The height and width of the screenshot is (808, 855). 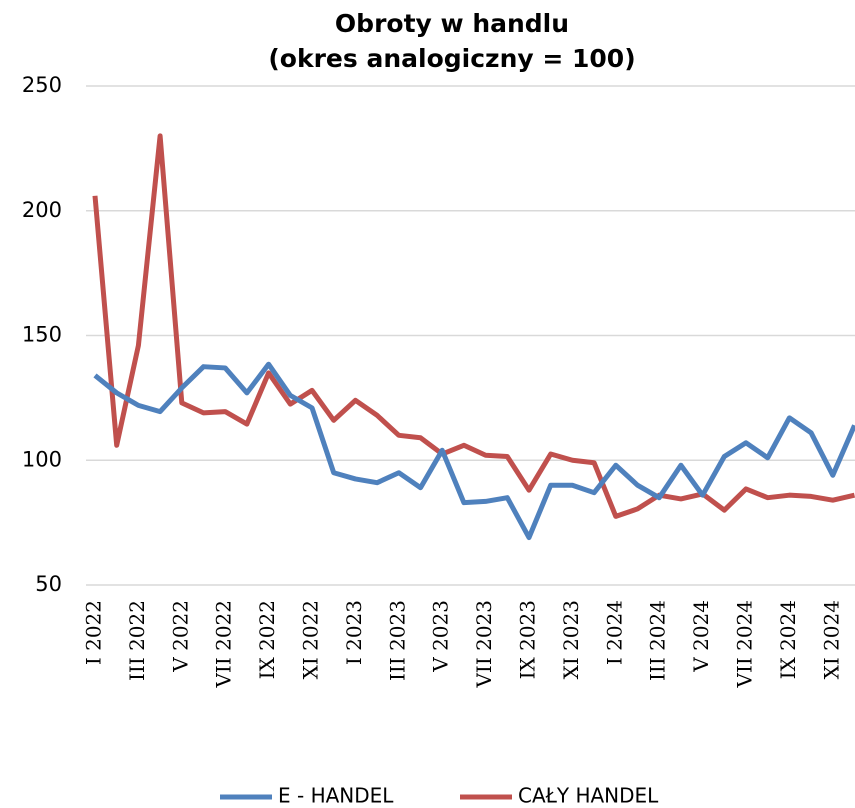 What do you see at coordinates (571, 639) in the screenshot?
I see `x-tick-label: XI 2023` at bounding box center [571, 639].